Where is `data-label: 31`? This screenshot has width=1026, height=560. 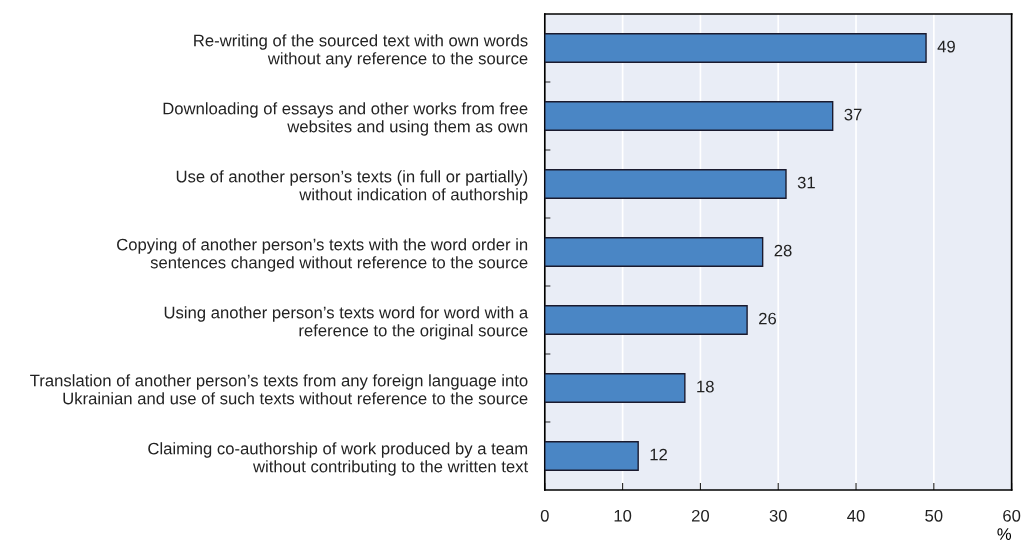 data-label: 31 is located at coordinates (806, 182).